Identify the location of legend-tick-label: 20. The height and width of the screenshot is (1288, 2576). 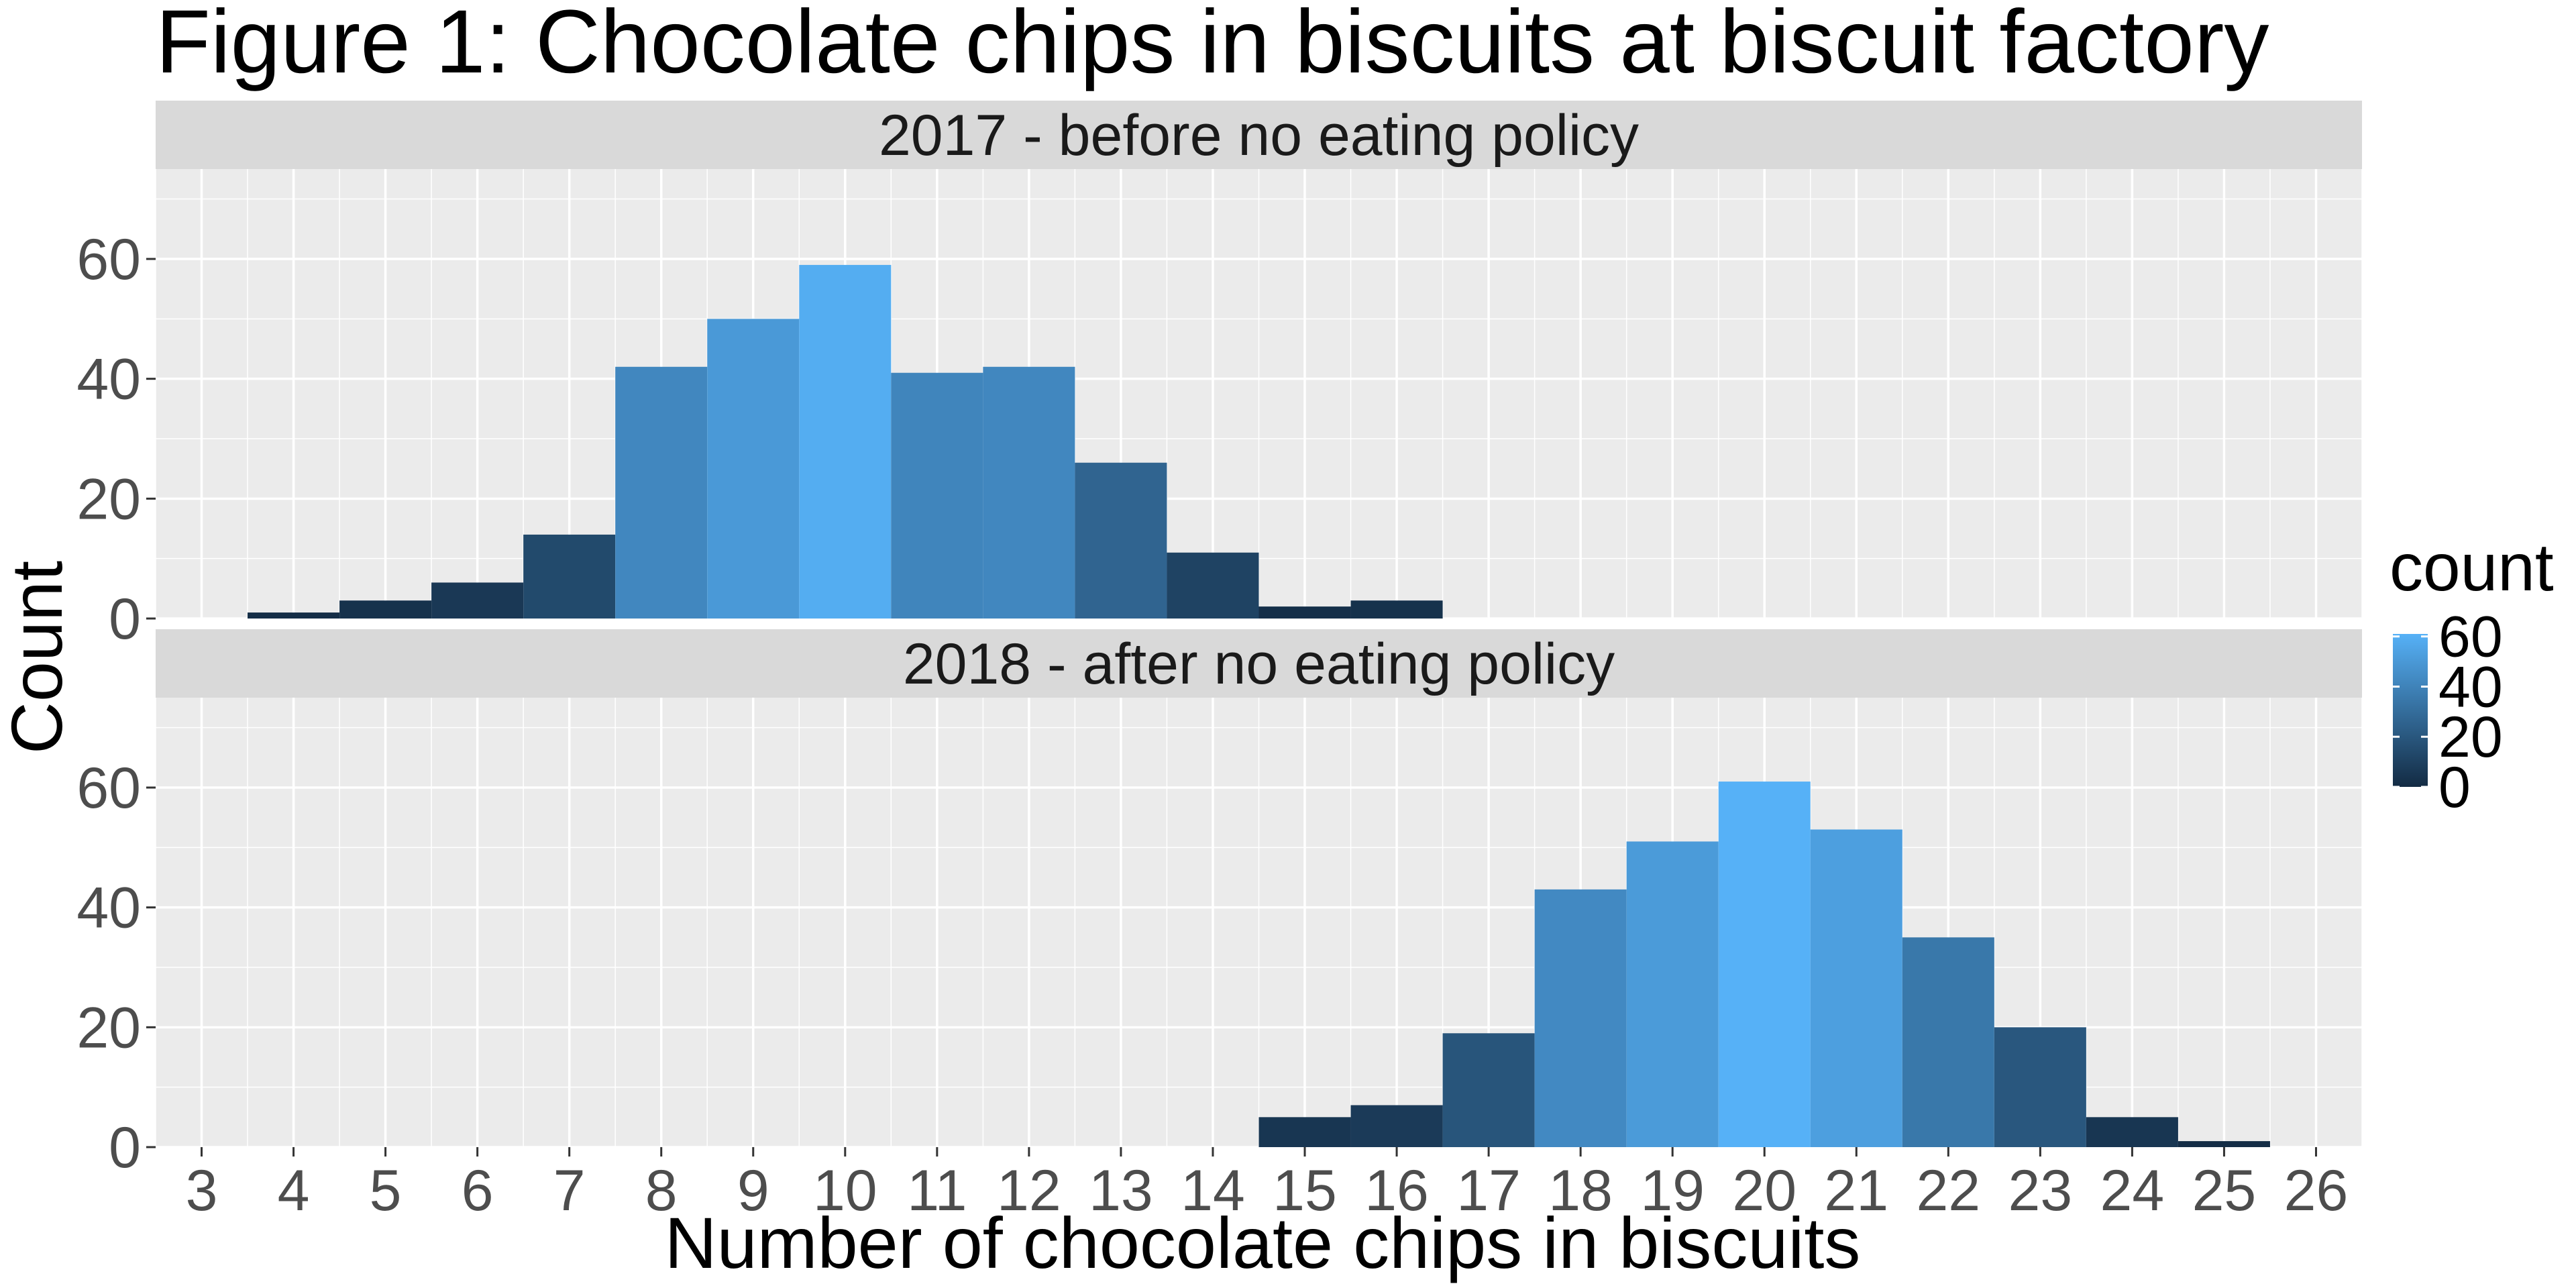
(2470, 737).